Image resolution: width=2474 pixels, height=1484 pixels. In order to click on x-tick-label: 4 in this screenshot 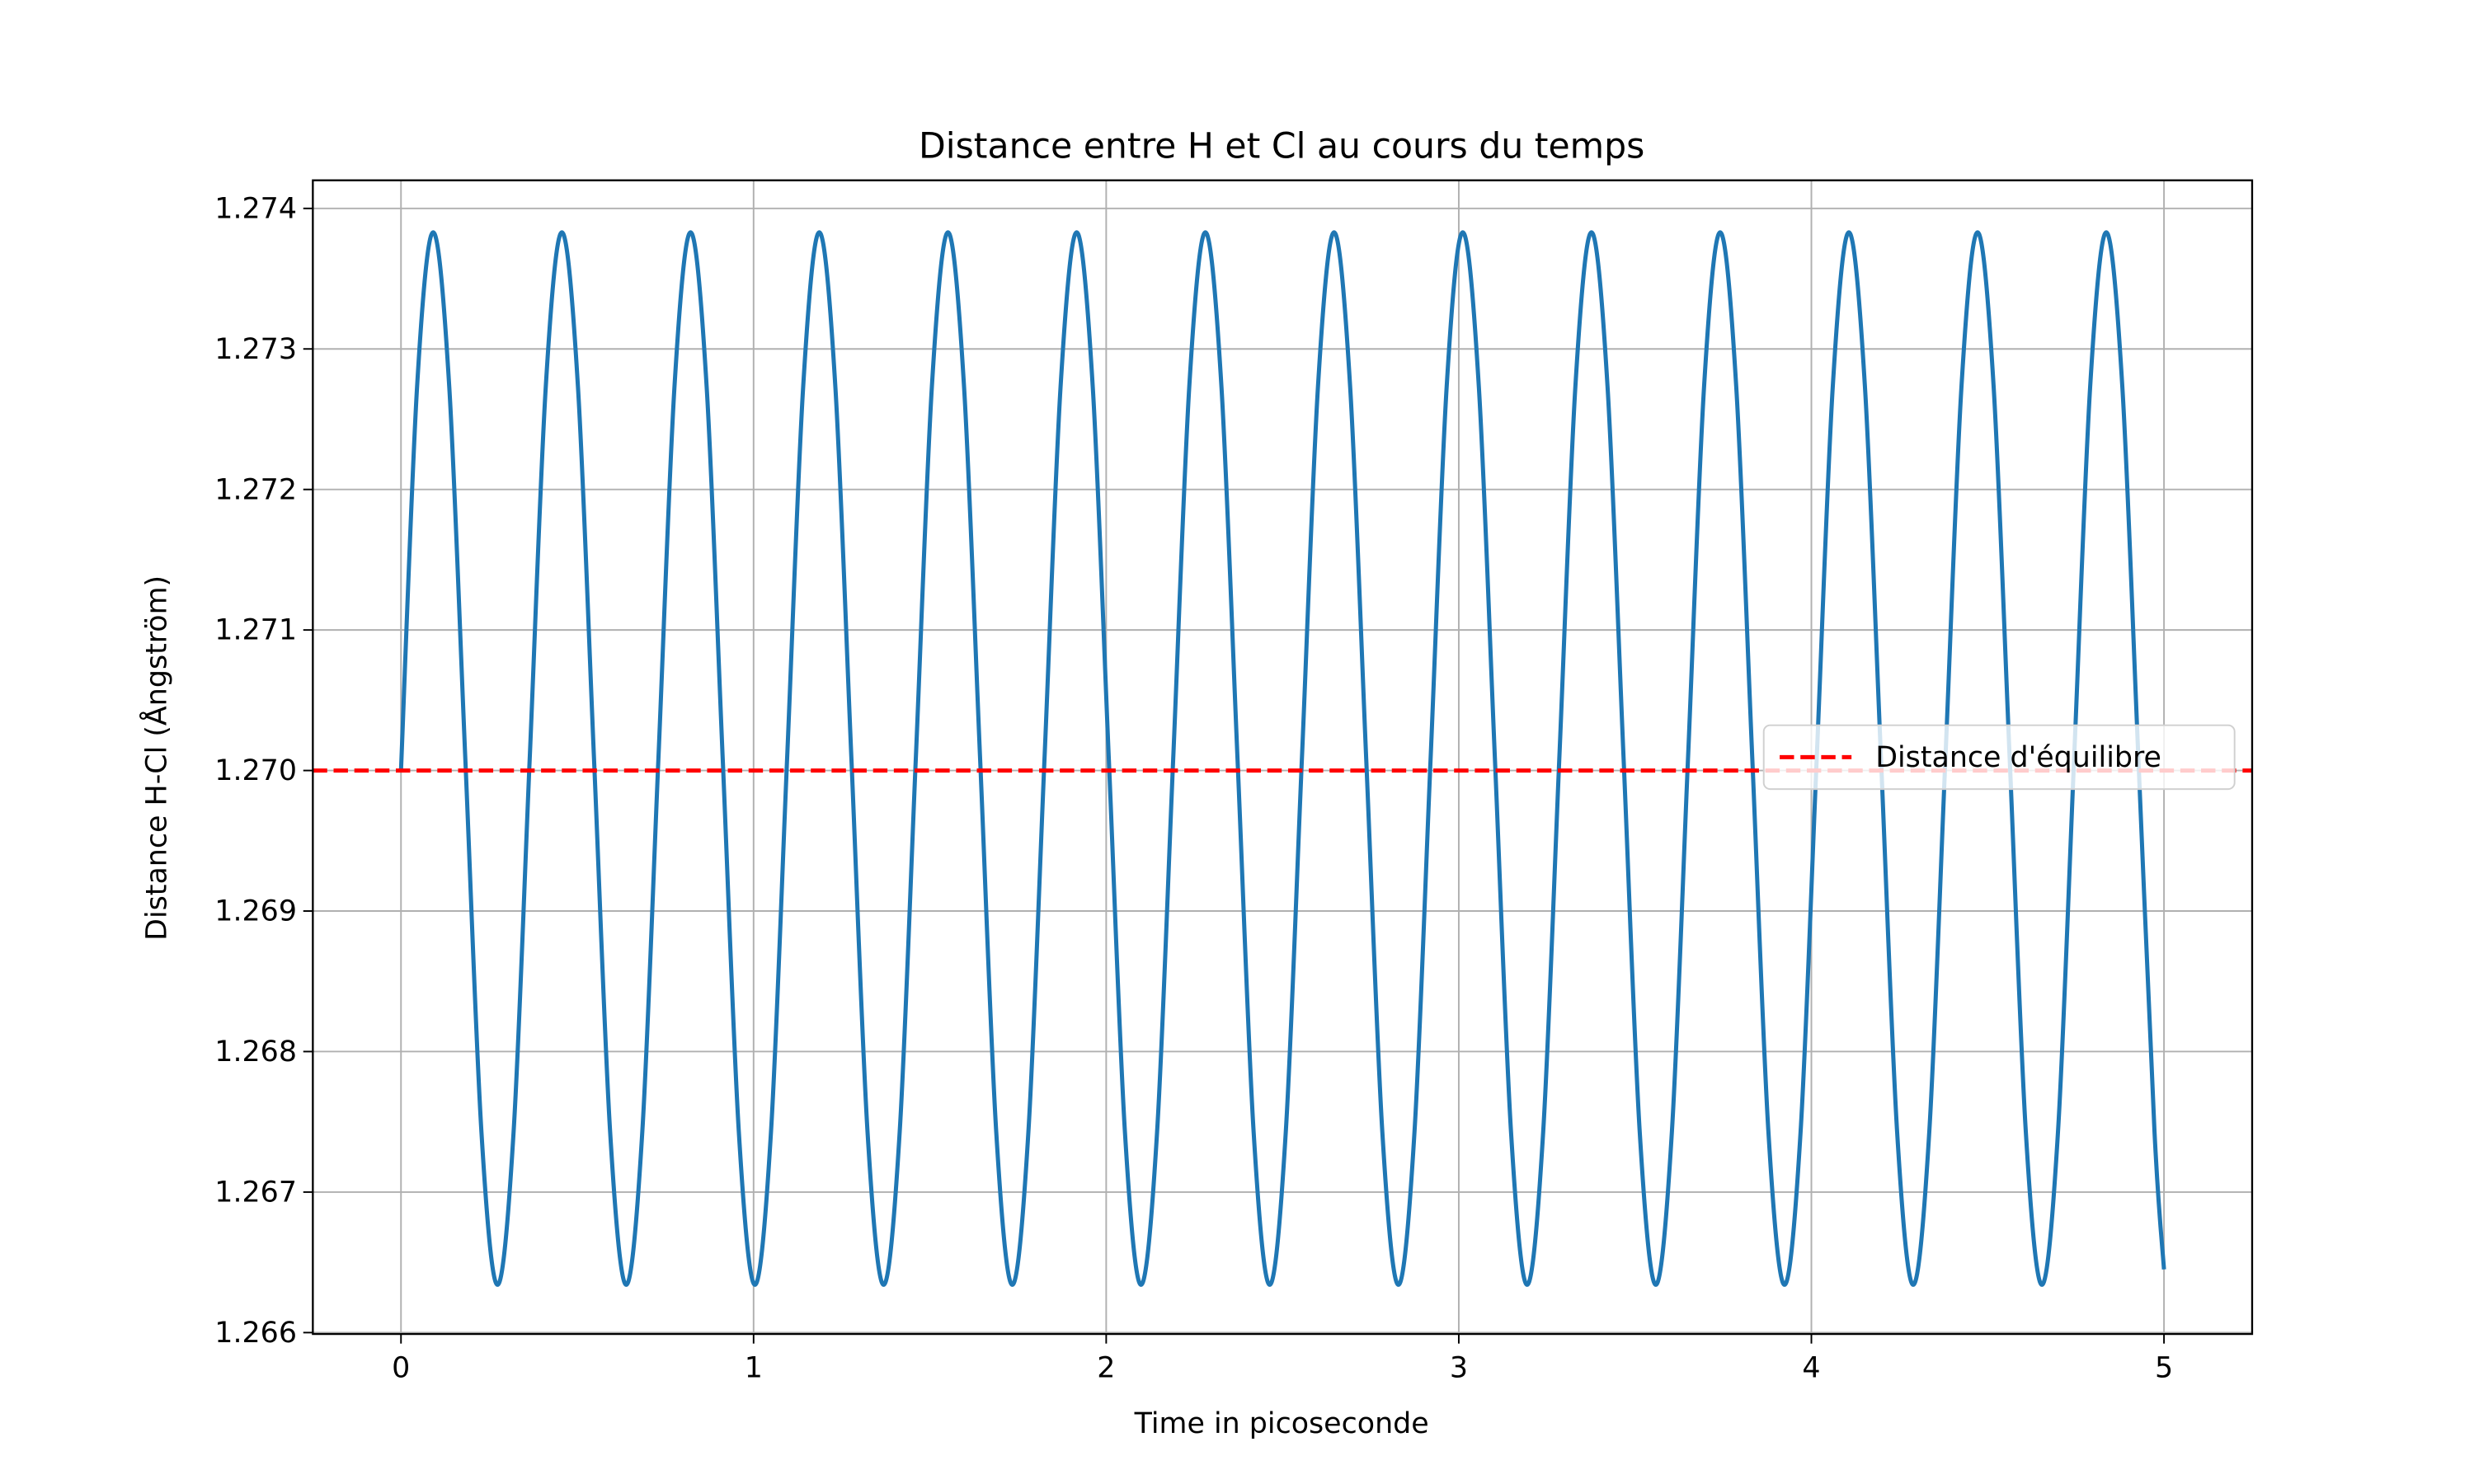, I will do `click(1811, 1367)`.